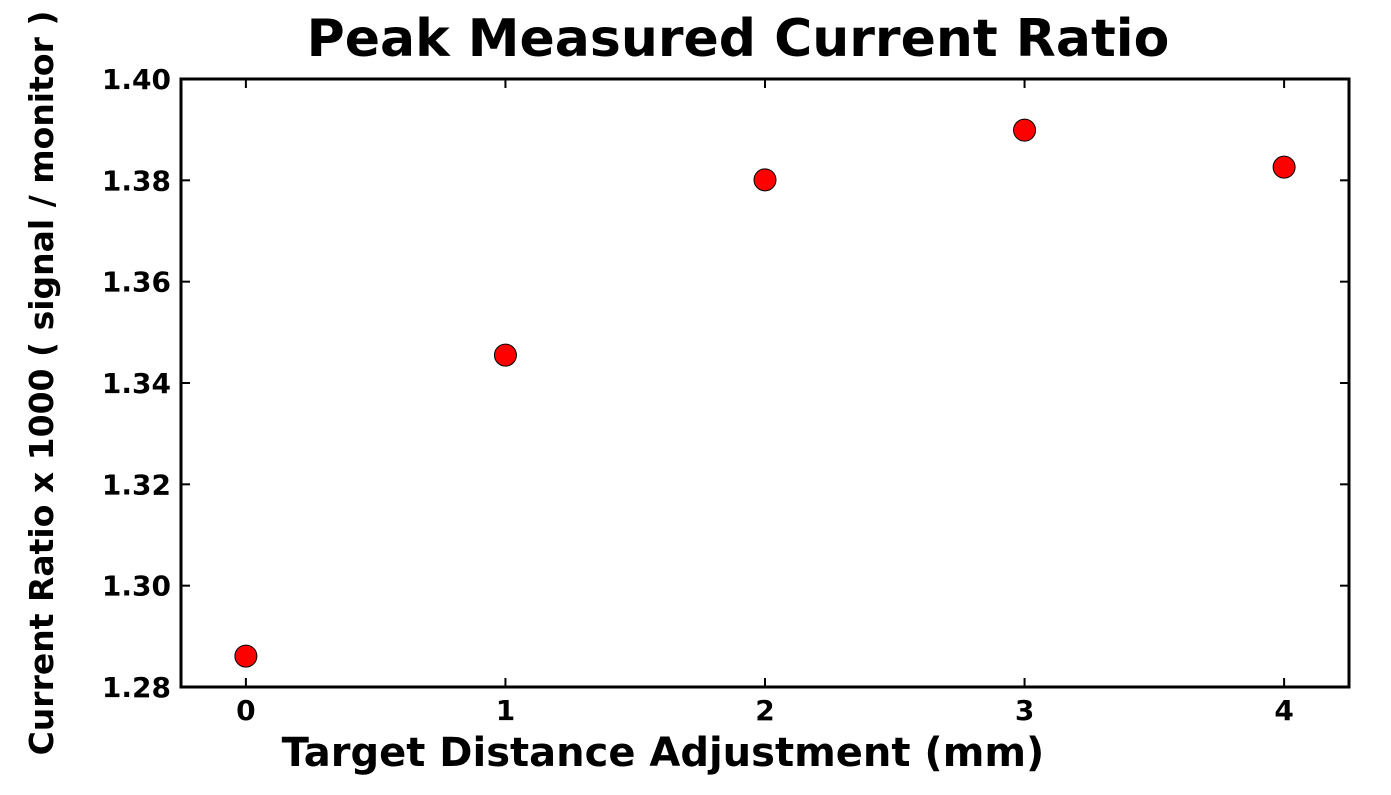 This screenshot has width=1391, height=795. I want to click on y-tick-label: 1.36, so click(136, 282).